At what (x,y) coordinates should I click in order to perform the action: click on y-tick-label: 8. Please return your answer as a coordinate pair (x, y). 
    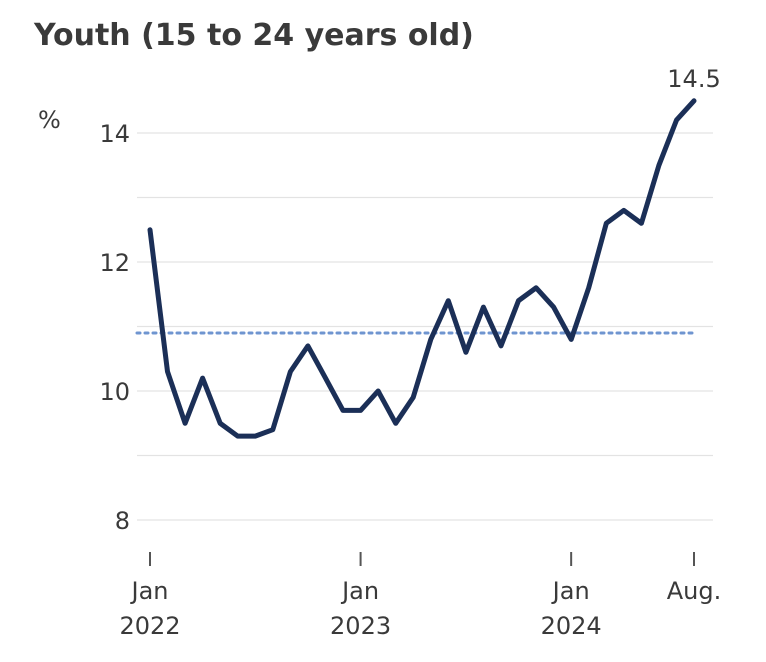
    Looking at the image, I should click on (122, 521).